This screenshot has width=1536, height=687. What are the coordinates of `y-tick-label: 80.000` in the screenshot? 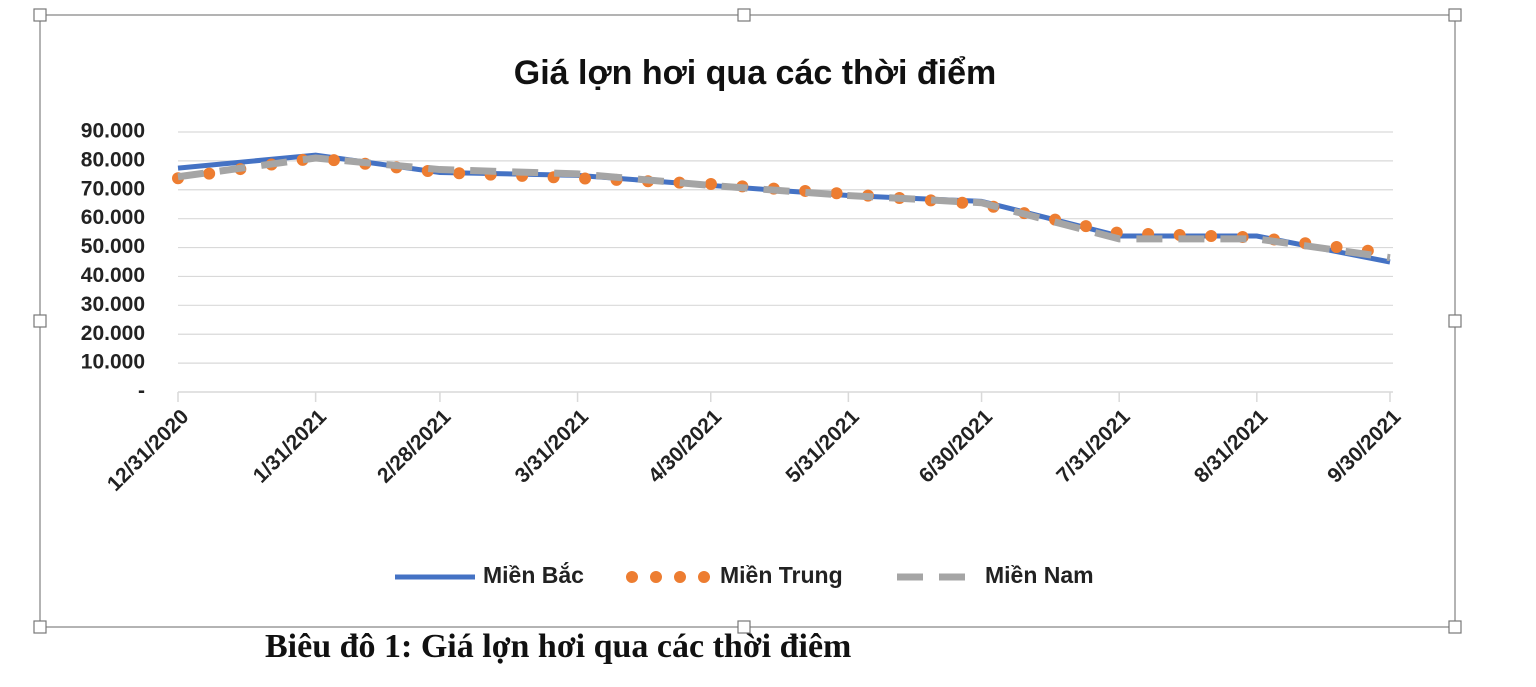 It's located at (113, 159).